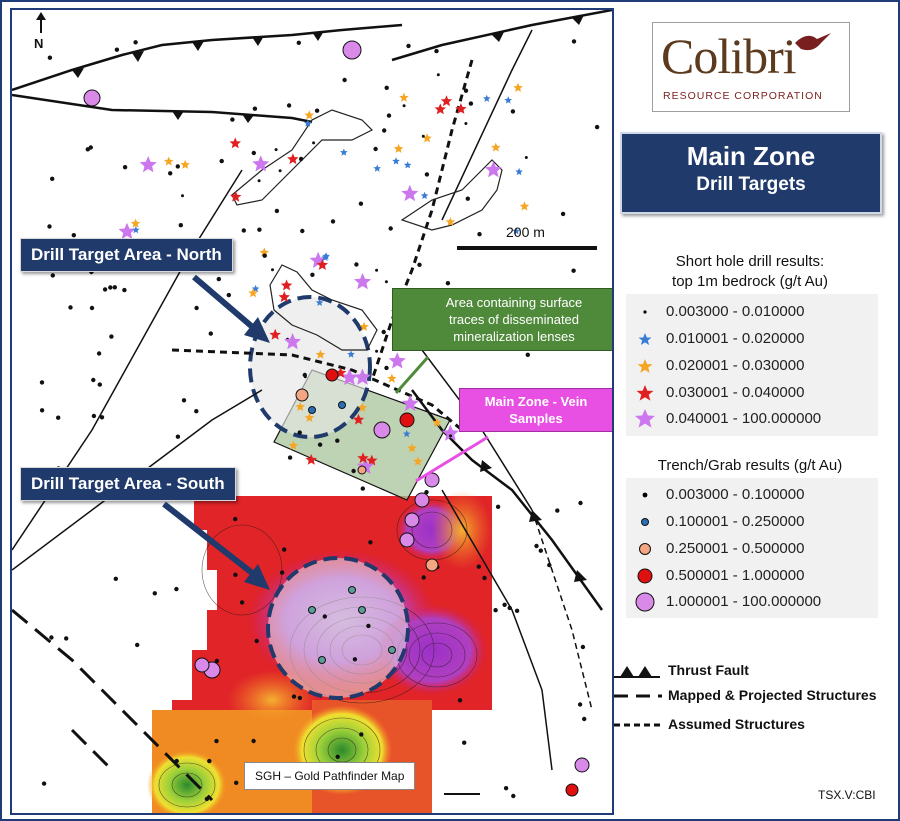 The width and height of the screenshot is (900, 821). Describe the element at coordinates (452, 459) in the screenshot. I see `pink-leader` at that location.